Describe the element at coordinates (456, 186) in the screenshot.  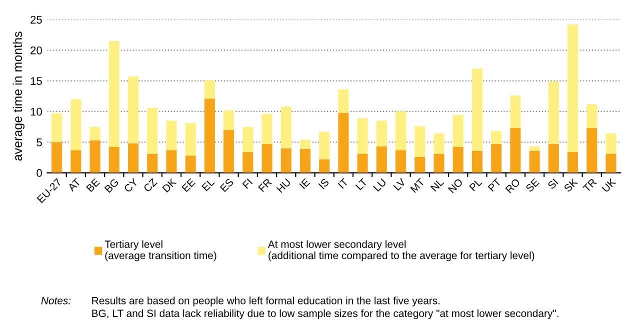
I see `x-tick-label: NO` at that location.